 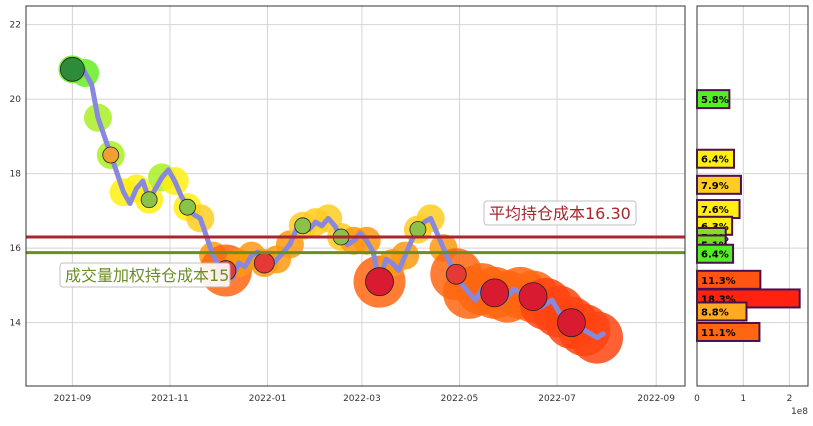 I want to click on y-tick-label: 20, so click(x=16, y=100).